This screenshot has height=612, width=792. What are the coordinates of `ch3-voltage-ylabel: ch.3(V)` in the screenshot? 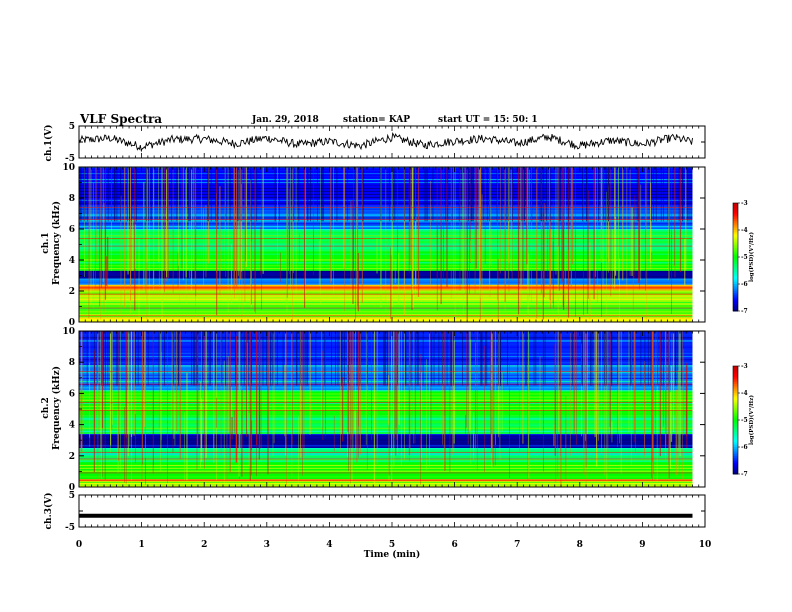 It's located at (48, 511).